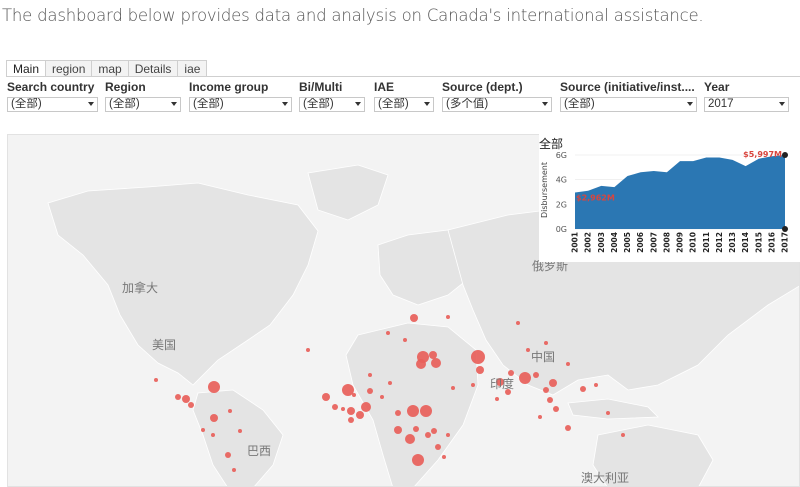 The height and width of the screenshot is (487, 800). Describe the element at coordinates (706, 242) in the screenshot. I see `x-tick-label: 2011` at that location.